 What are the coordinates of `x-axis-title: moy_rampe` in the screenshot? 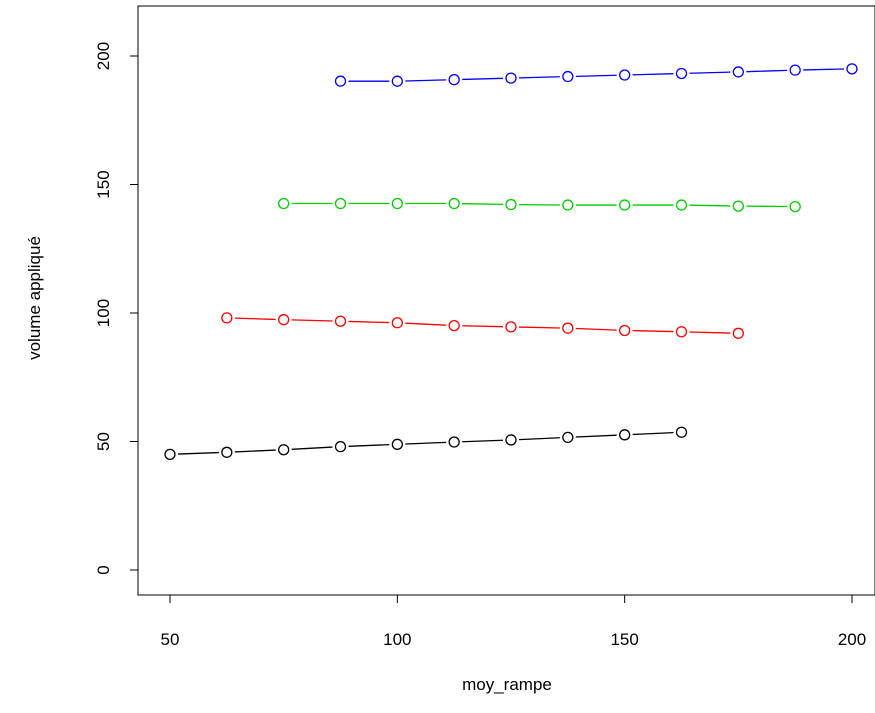 It's located at (507, 684).